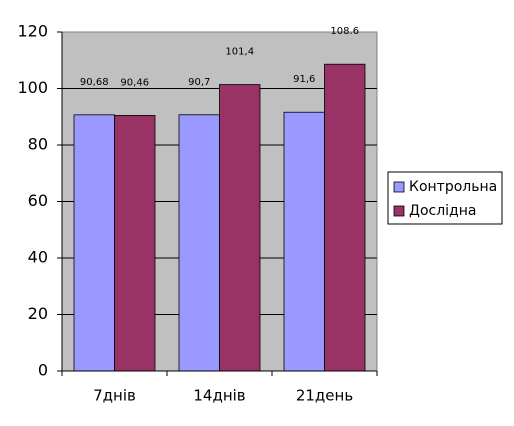 The height and width of the screenshot is (426, 514). What do you see at coordinates (239, 52) in the screenshot?
I see `value-label: 101,4` at bounding box center [239, 52].